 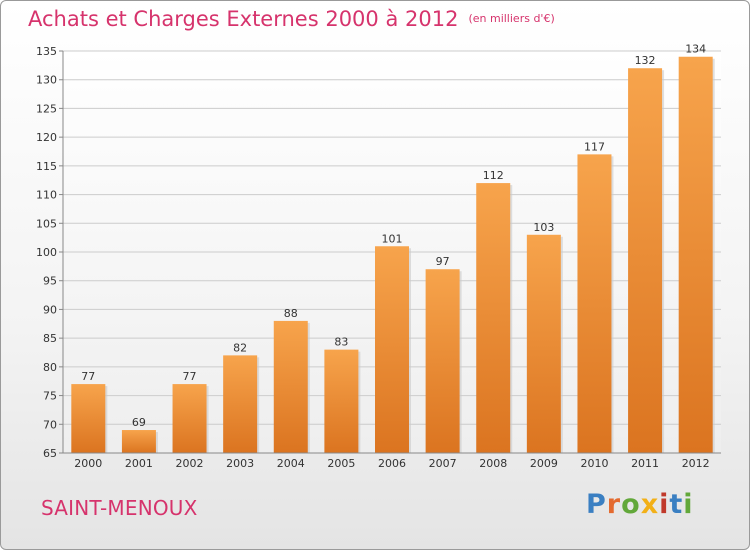 I want to click on y-tick-label: 100, so click(x=46, y=252).